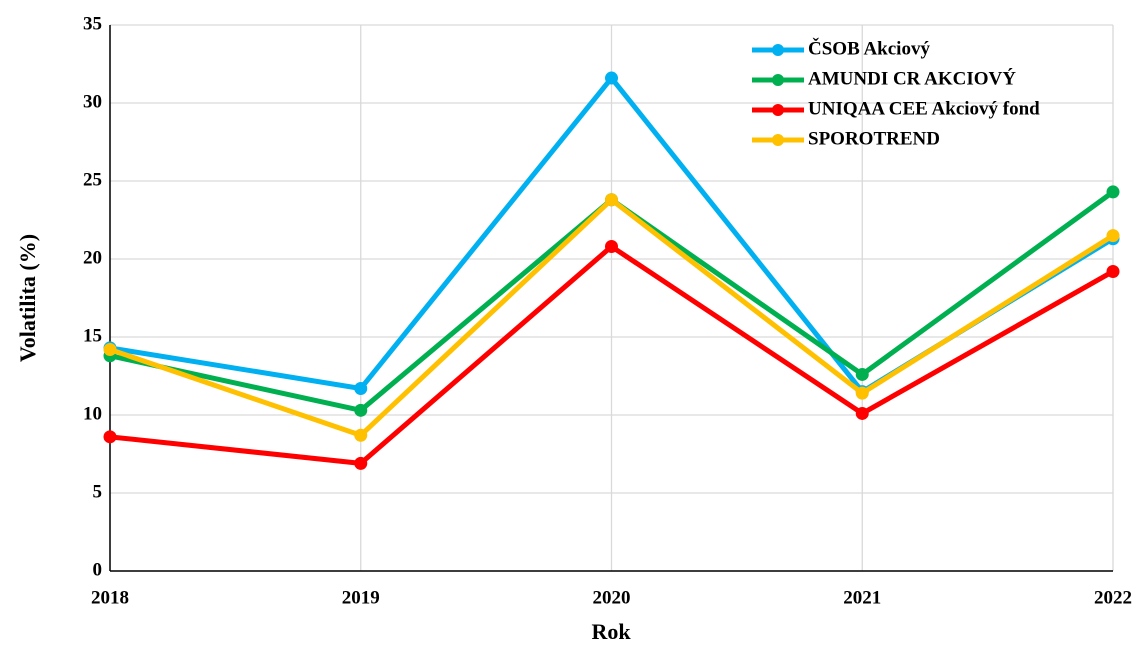 The width and height of the screenshot is (1139, 646). I want to click on y-tick-label: 15, so click(92, 335).